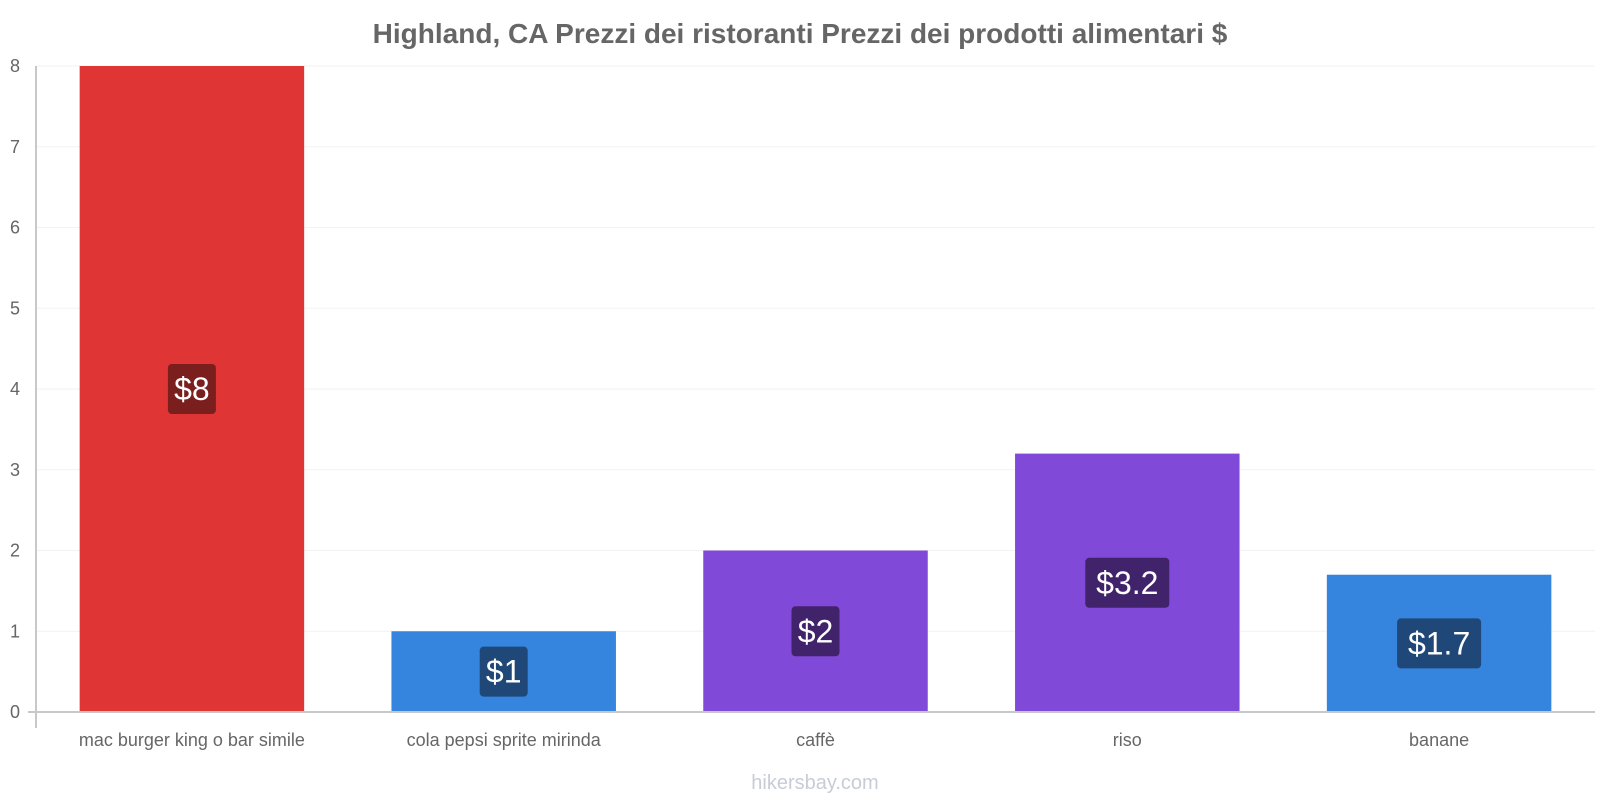  Describe the element at coordinates (814, 783) in the screenshot. I see `watermark: hikersbay.com` at that location.